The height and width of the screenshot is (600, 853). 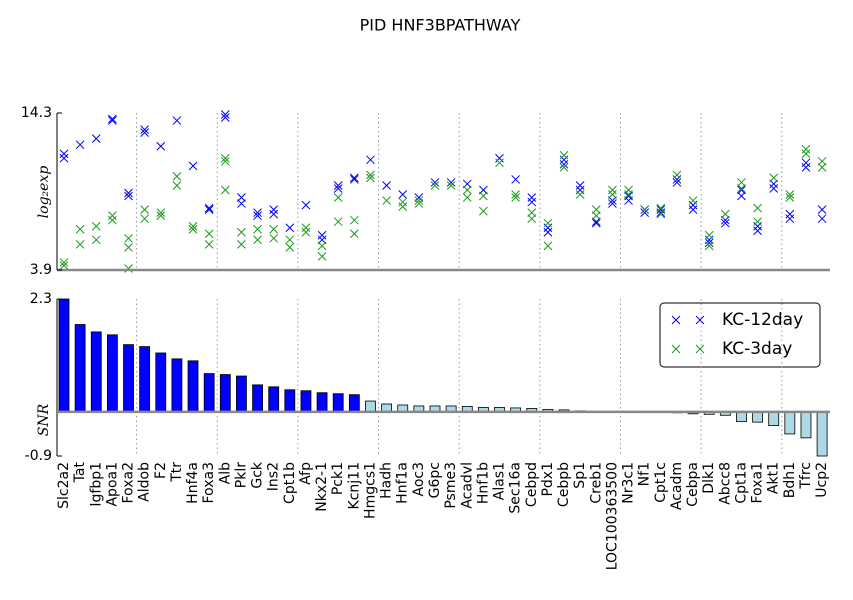 What do you see at coordinates (64, 485) in the screenshot?
I see `x-tick-label: Slc2a2` at bounding box center [64, 485].